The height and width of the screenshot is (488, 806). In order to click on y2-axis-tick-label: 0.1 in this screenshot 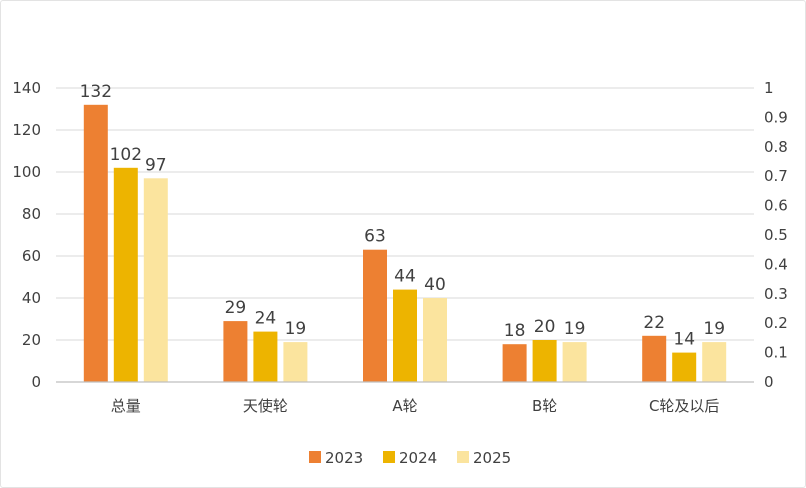, I will do `click(776, 353)`.